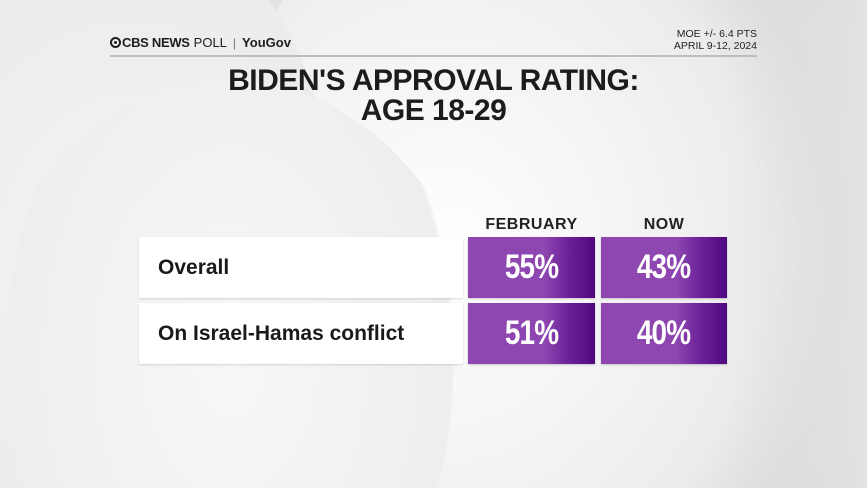 The width and height of the screenshot is (867, 488). Describe the element at coordinates (433, 56) in the screenshot. I see `header-divider` at that location.